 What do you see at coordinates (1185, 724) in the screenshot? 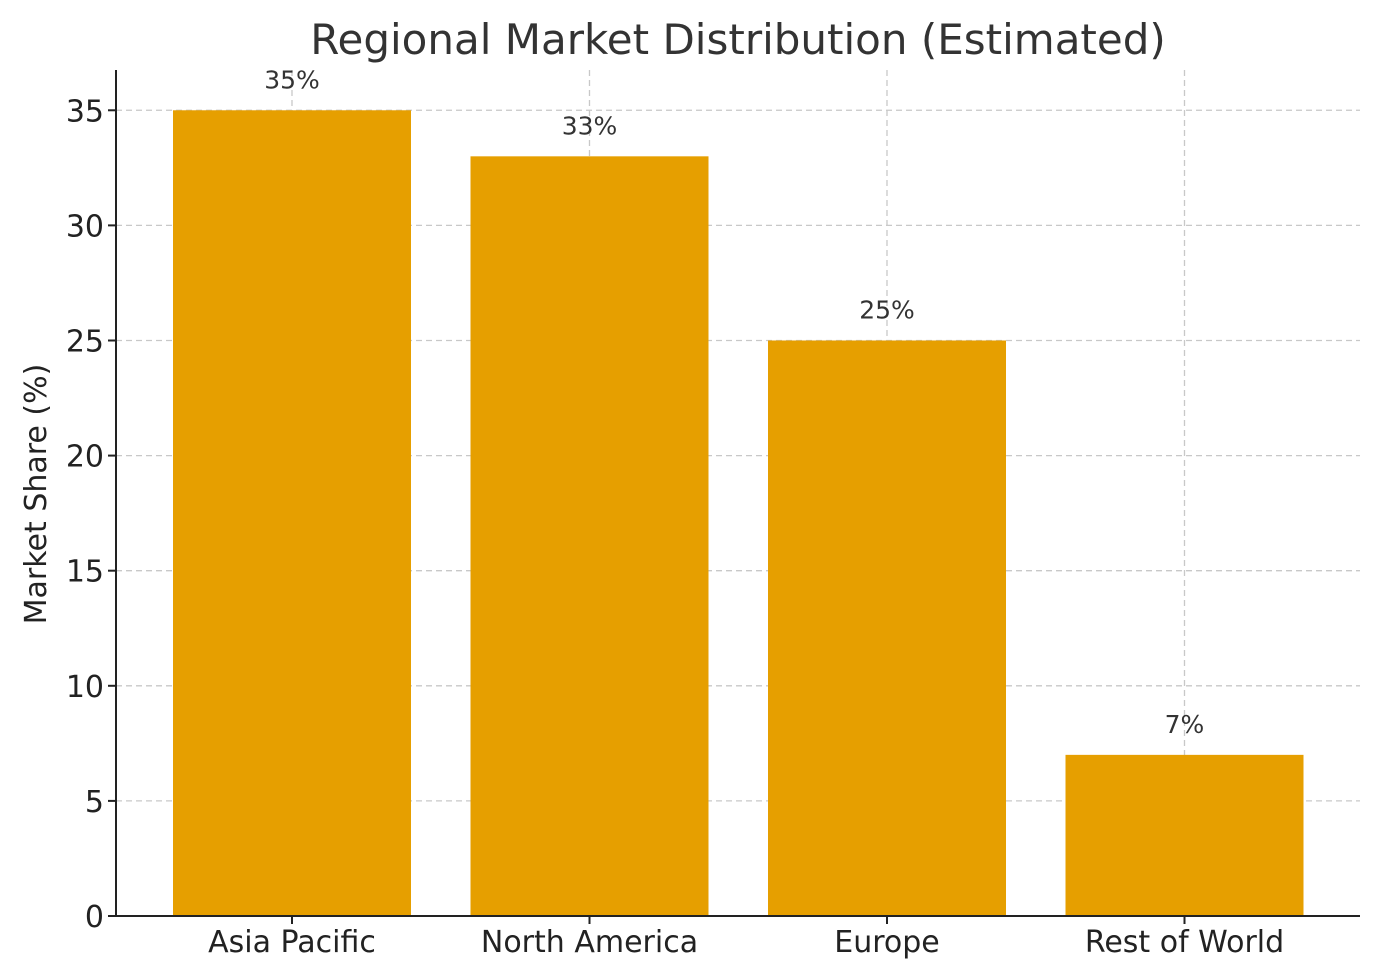
I see `bar-value-label: 7%` at bounding box center [1185, 724].